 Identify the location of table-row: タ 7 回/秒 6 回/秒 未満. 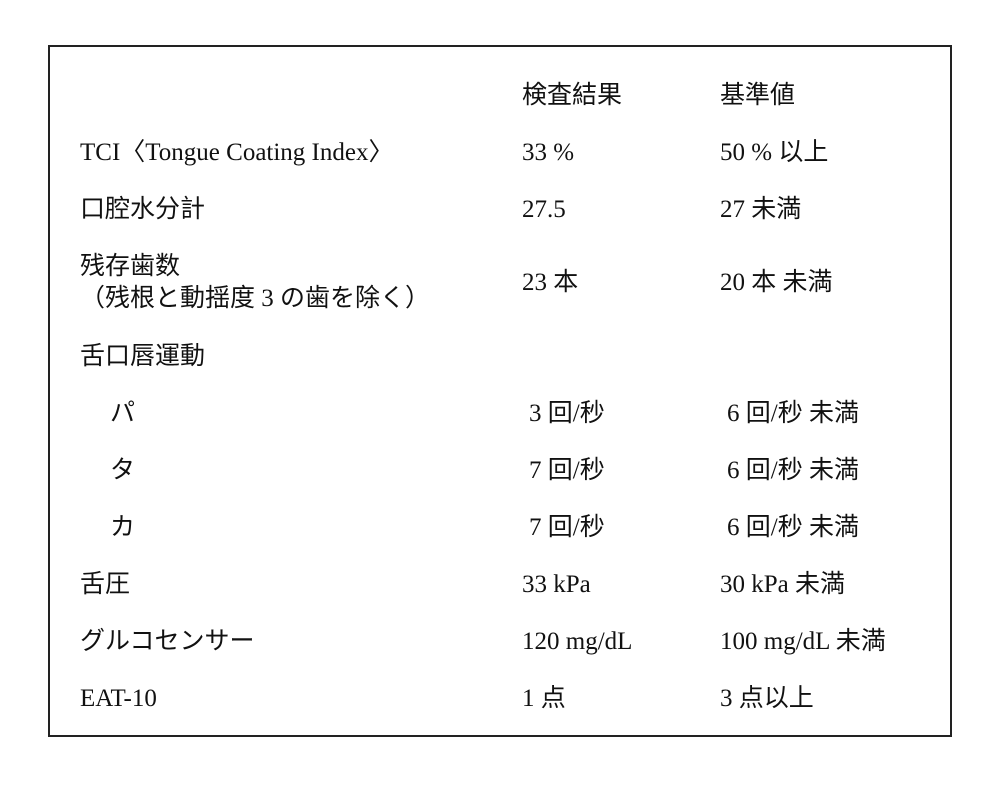
(500, 470).